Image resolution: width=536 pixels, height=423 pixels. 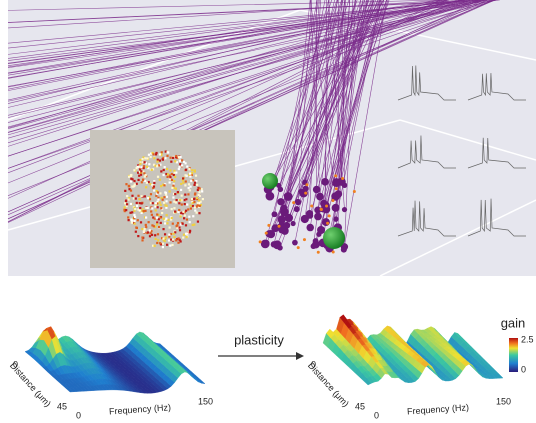 I want to click on distance-start: 0, so click(x=313, y=364).